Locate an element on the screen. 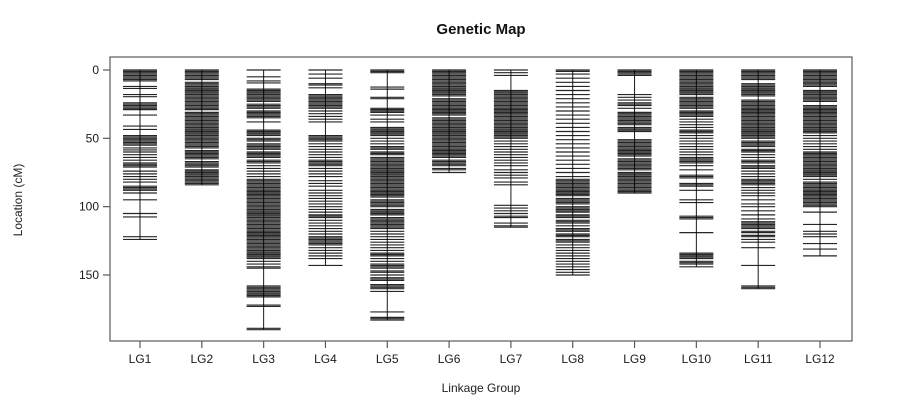 This screenshot has width=898, height=404. y-tick-label: 0 is located at coordinates (95, 70).